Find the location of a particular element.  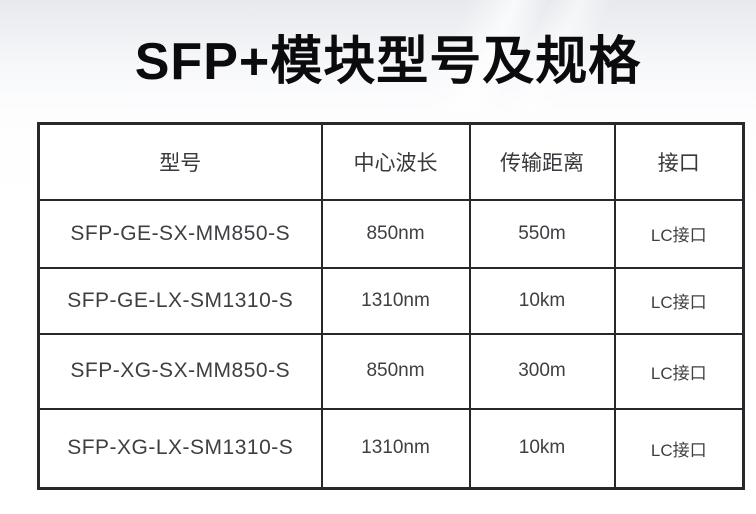

cell-distance: 550m is located at coordinates (542, 233).